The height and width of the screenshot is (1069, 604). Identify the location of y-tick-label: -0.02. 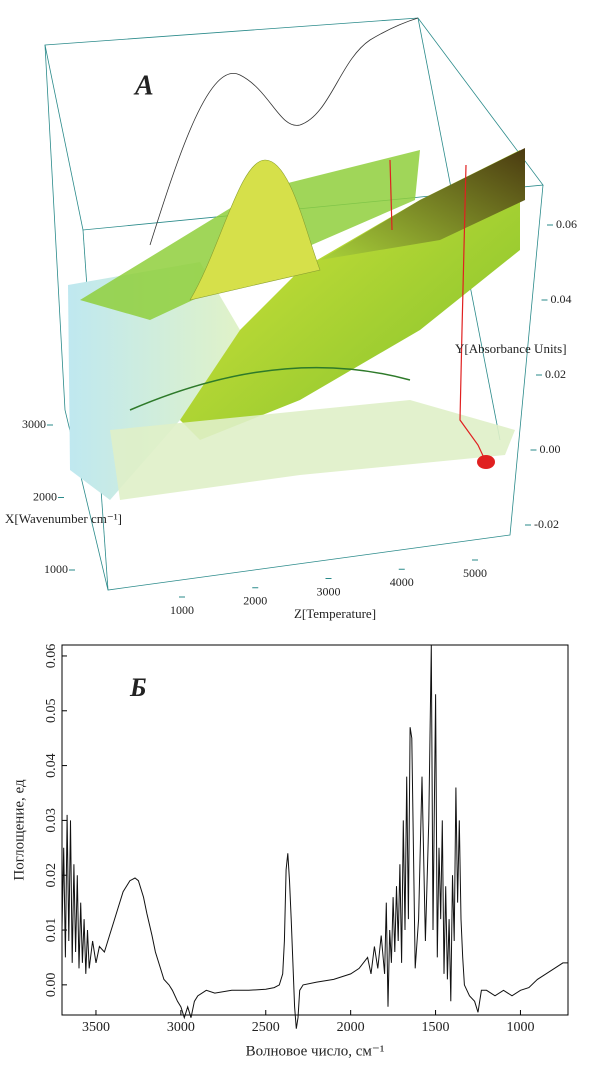
(546, 524).